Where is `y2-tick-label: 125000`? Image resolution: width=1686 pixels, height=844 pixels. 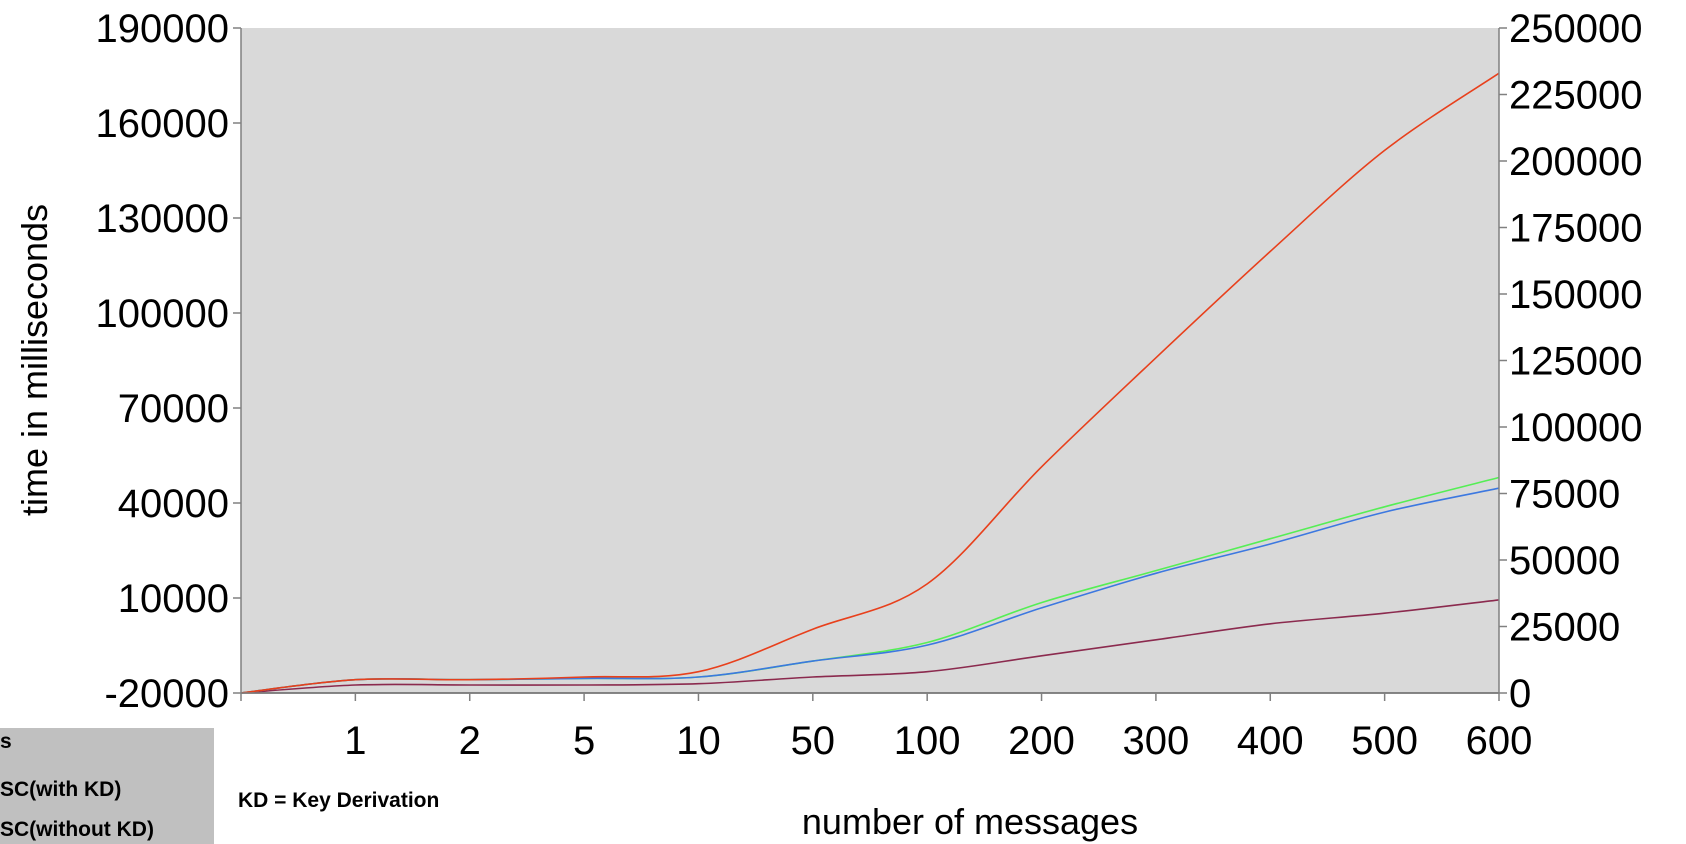 y2-tick-label: 125000 is located at coordinates (1575, 362).